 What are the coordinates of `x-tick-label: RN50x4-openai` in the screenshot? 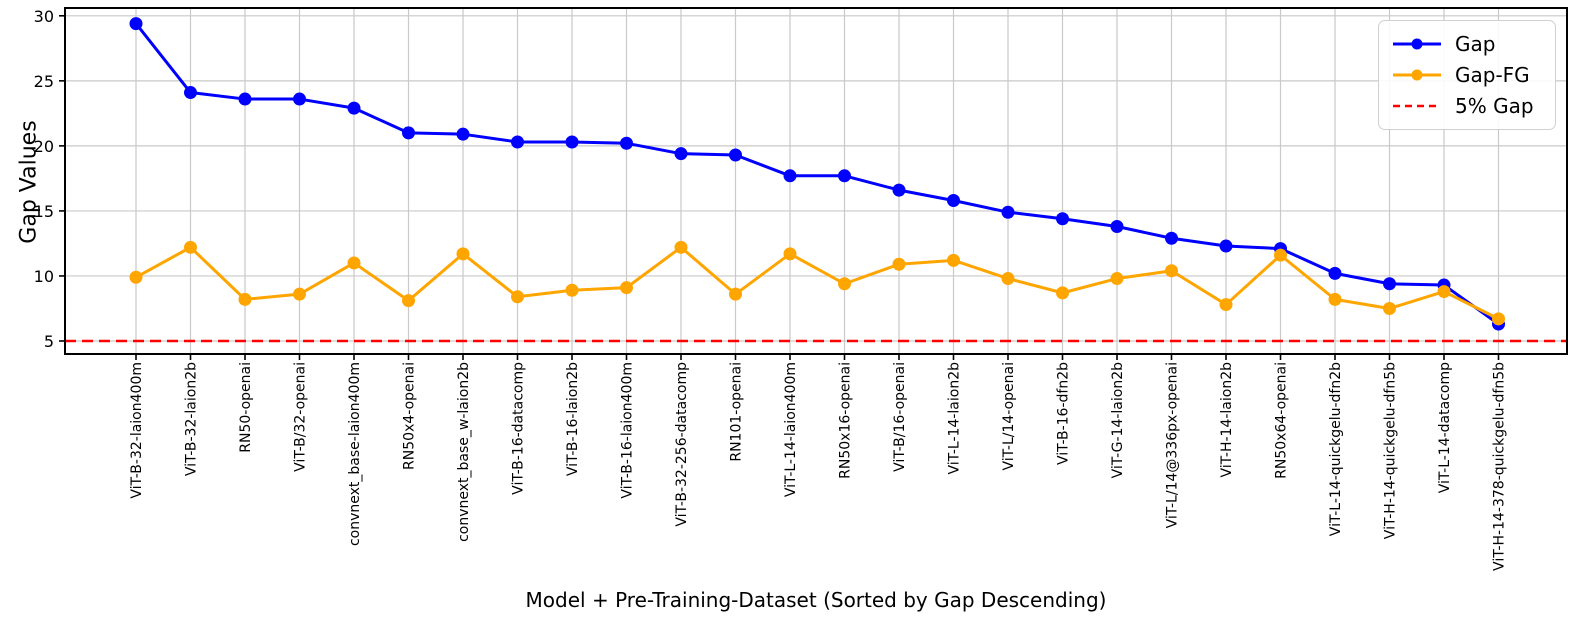 It's located at (410, 416).